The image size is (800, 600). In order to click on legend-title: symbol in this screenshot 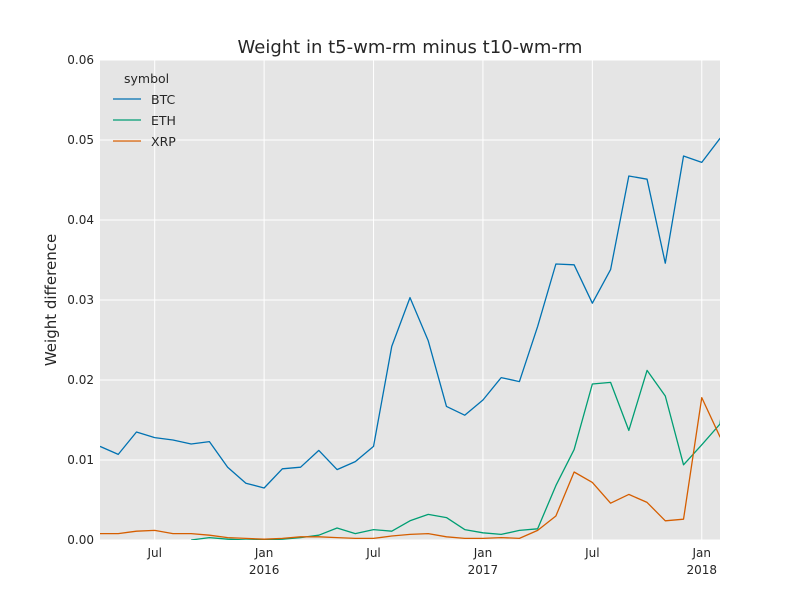, I will do `click(146, 78)`.